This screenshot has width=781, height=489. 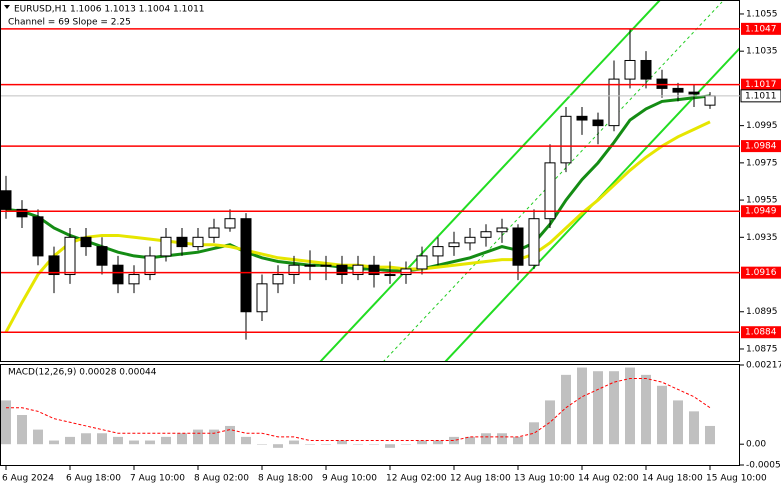 I want to click on y-tick-label: 1.0955, so click(x=762, y=201).